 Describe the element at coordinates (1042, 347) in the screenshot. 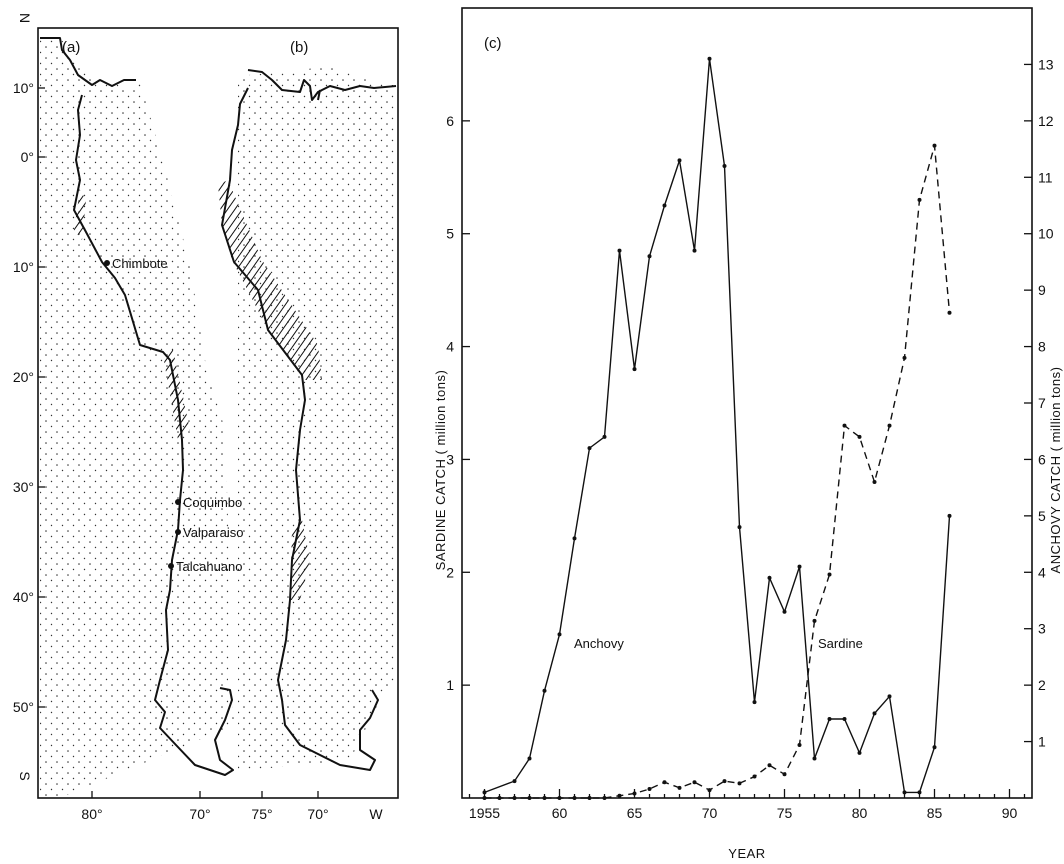

I see `y-right-tick-label: 8` at that location.